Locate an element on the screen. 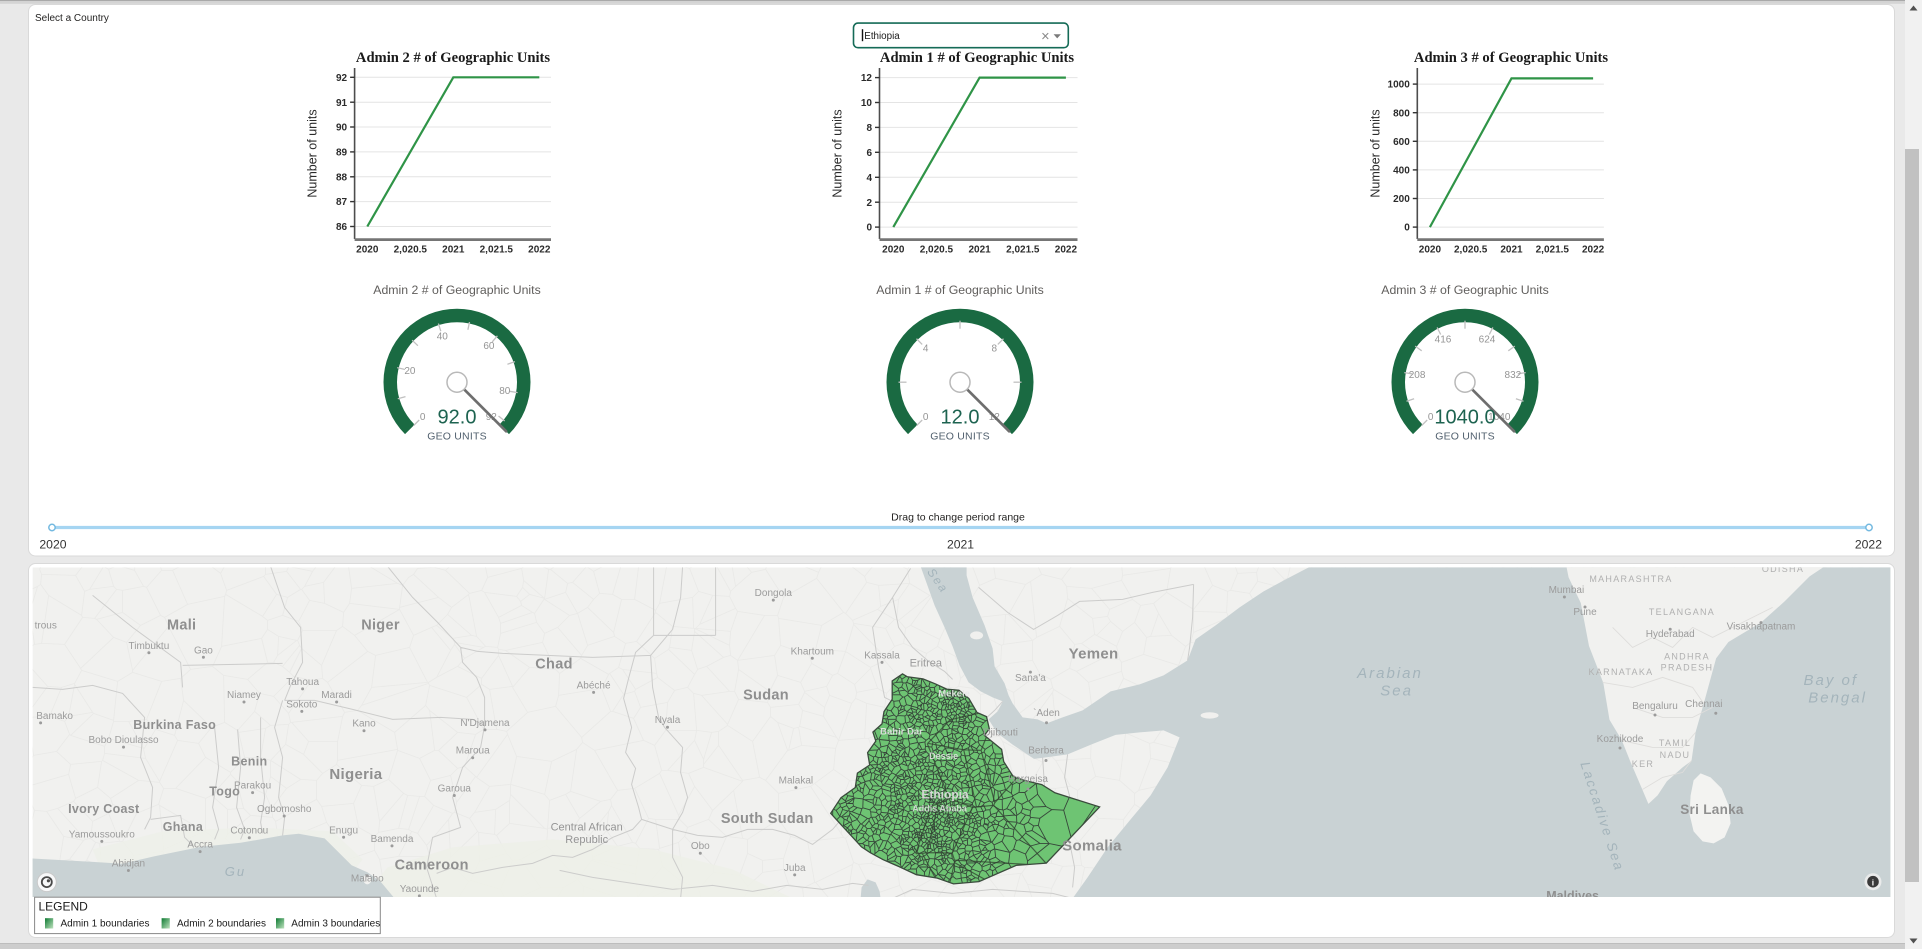 Image resolution: width=1922 pixels, height=949 pixels. svg-text: Select a Country is located at coordinates (72, 18).